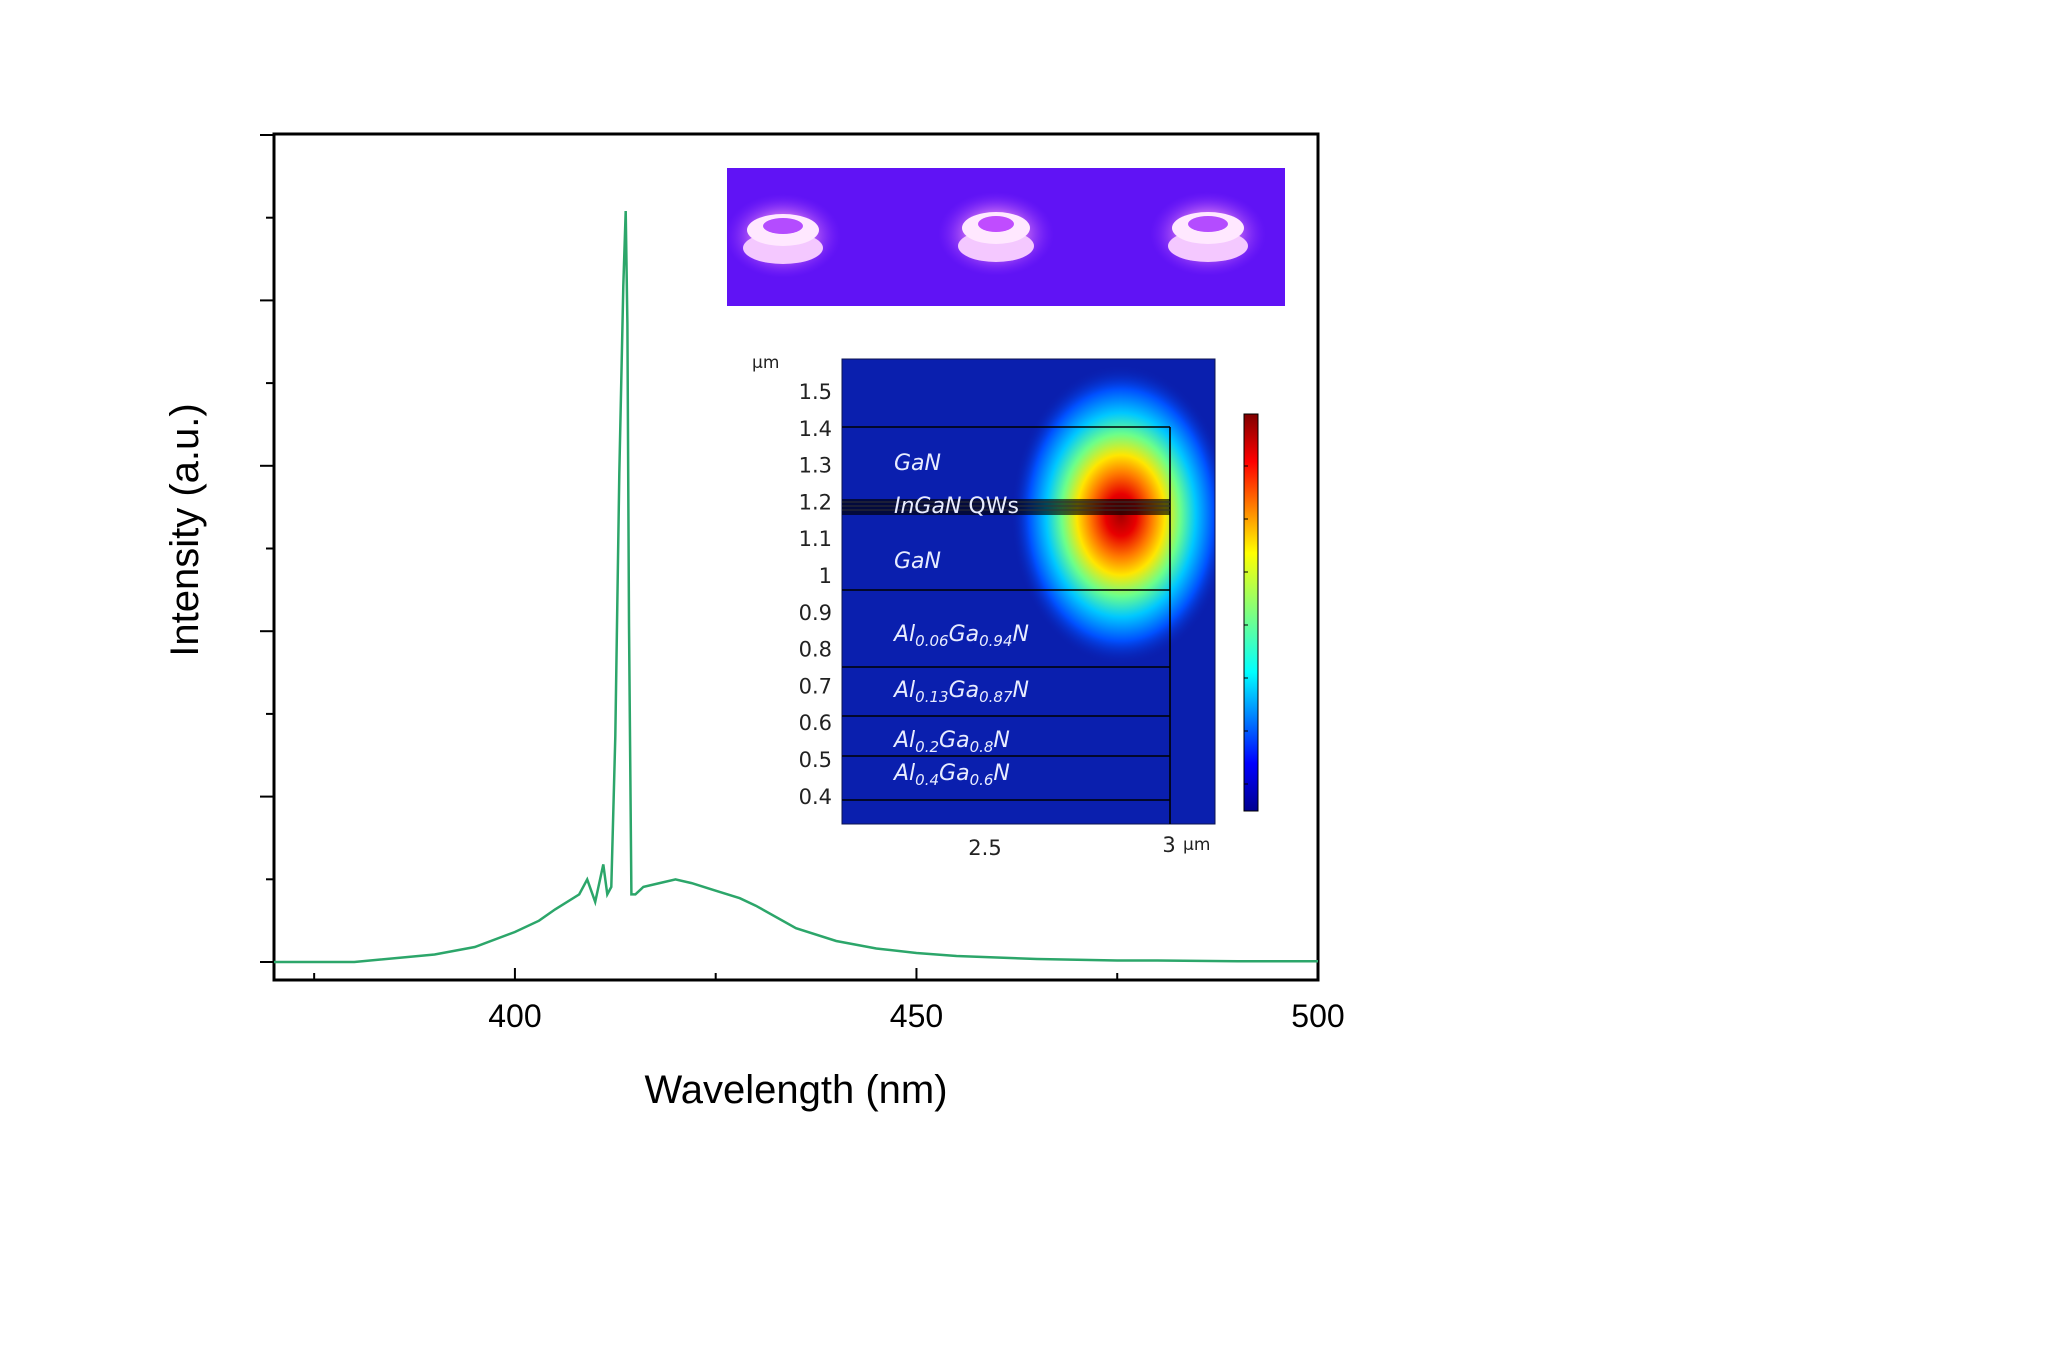  Describe the element at coordinates (267, 548) in the screenshot. I see `y-ticks` at that location.